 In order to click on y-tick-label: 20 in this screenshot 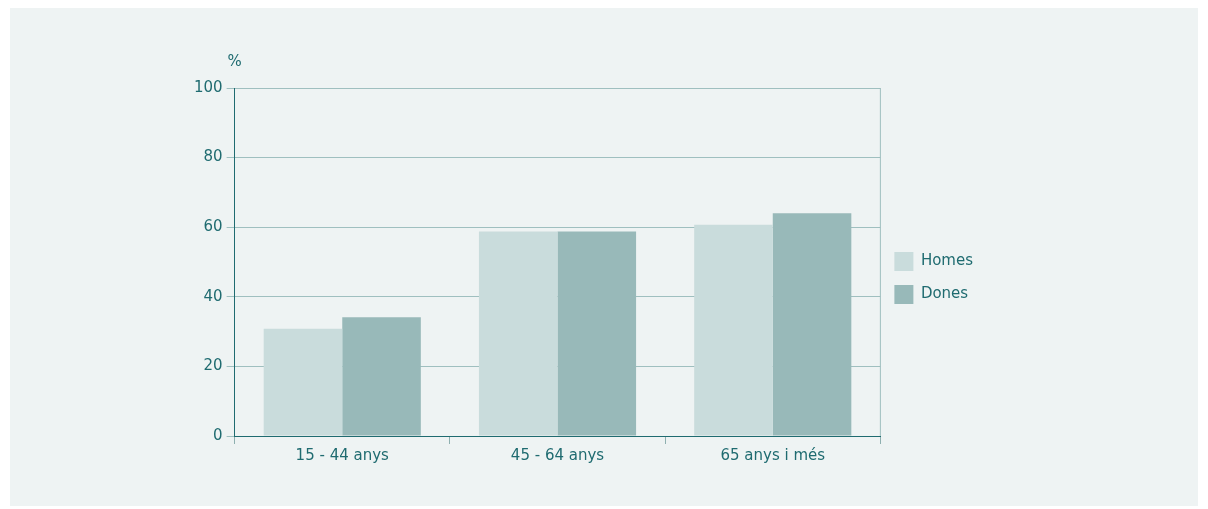, I will do `click(213, 365)`.